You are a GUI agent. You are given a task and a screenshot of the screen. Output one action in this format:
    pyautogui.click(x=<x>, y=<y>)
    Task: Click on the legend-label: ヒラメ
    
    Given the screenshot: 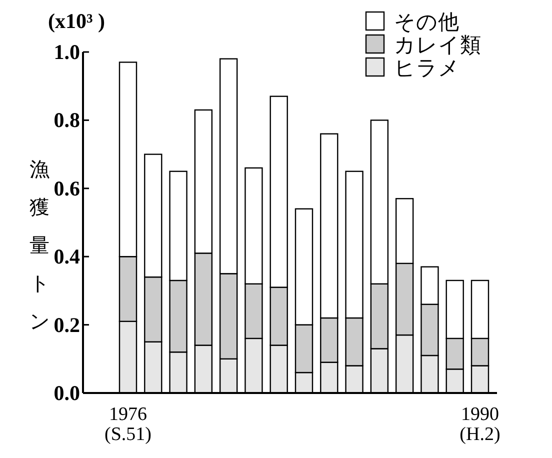 What is the action you would take?
    pyautogui.click(x=427, y=68)
    